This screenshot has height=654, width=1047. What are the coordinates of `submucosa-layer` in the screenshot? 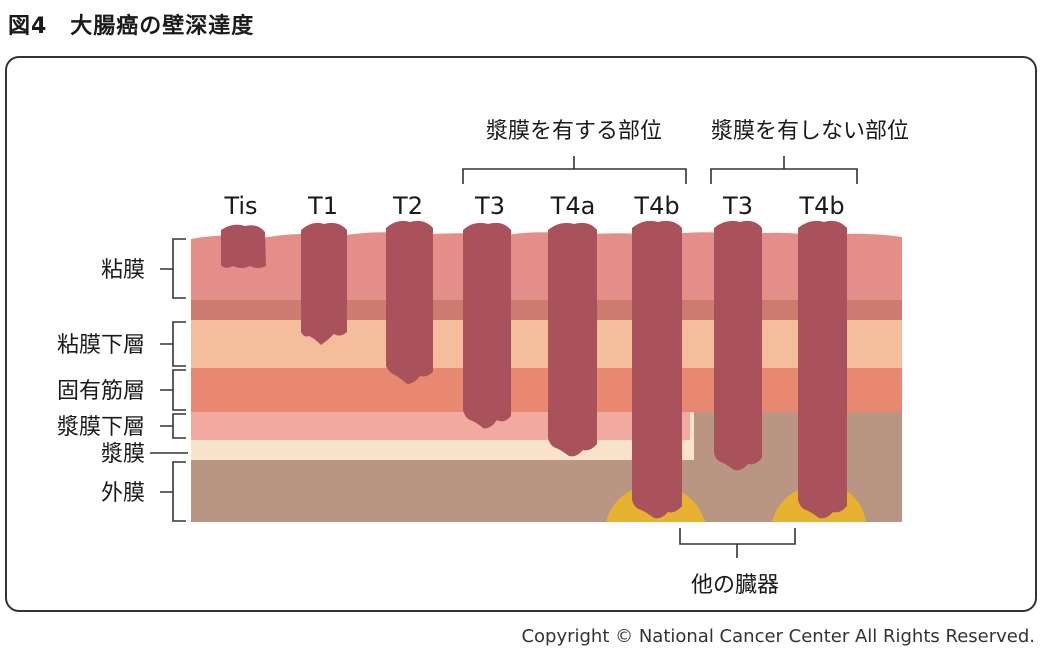 It's located at (546, 344).